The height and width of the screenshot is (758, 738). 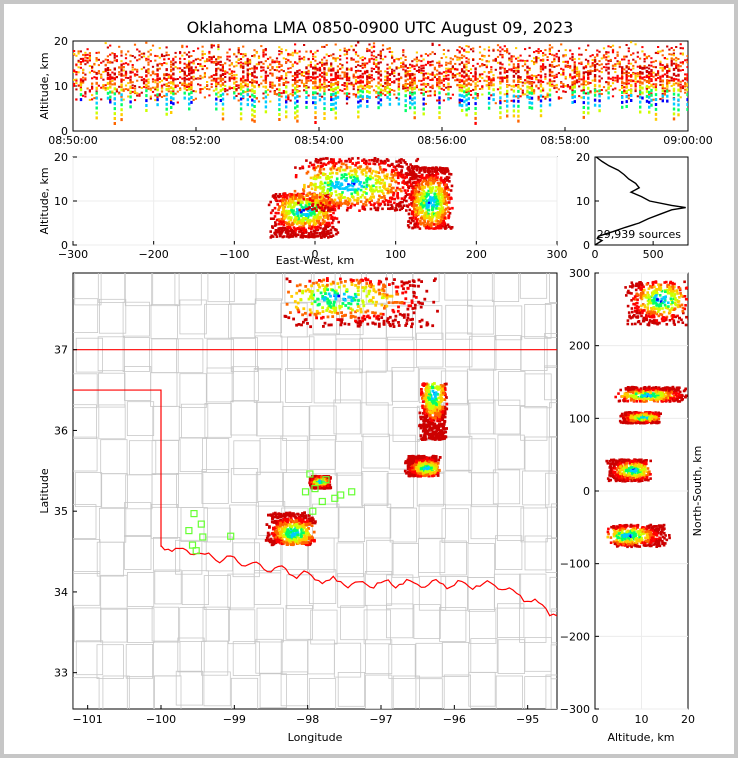 I want to click on ew-cluster-2-cell, so click(x=437, y=170).